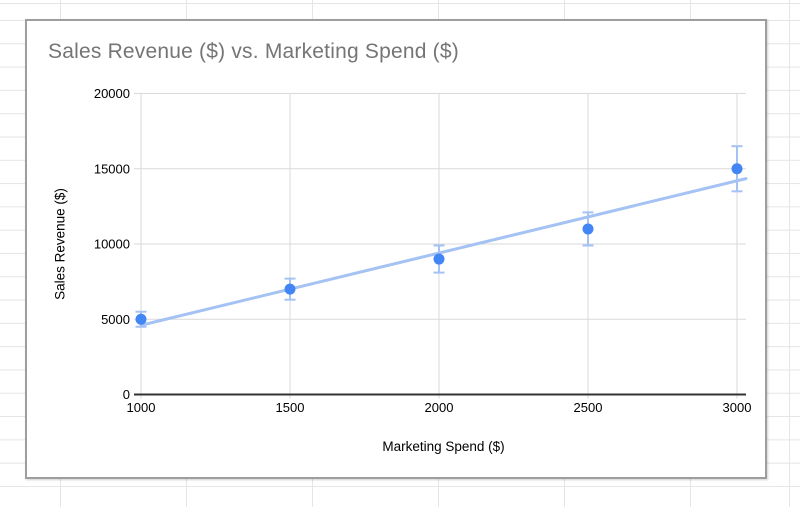 Image resolution: width=800 pixels, height=507 pixels. What do you see at coordinates (588, 407) in the screenshot?
I see `x-tick-label: 2500` at bounding box center [588, 407].